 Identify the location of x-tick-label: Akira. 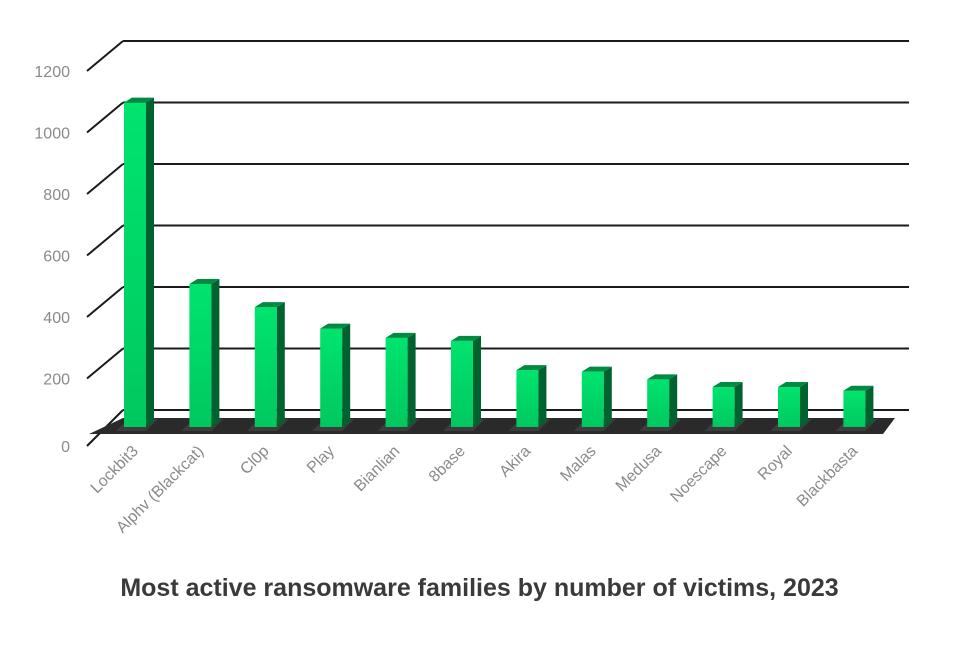
(515, 462).